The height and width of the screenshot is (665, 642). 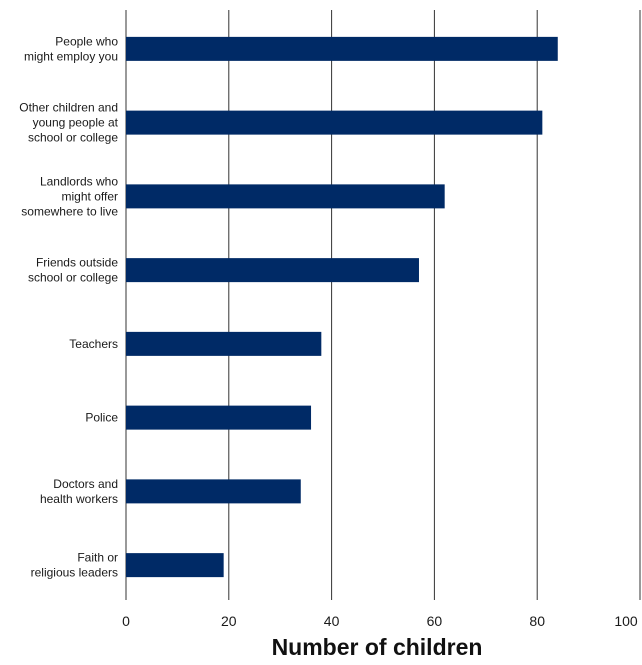 I want to click on x-tick-label: 40, so click(x=332, y=621).